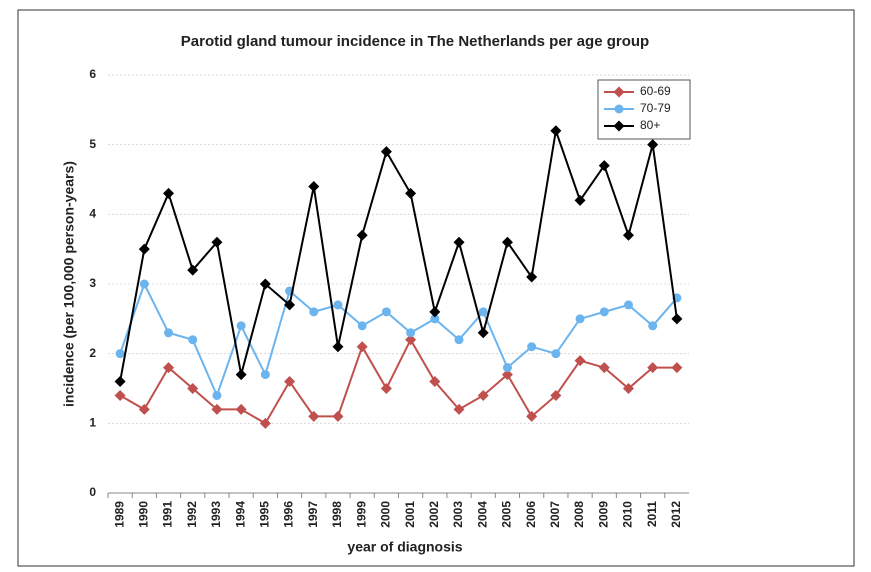 Image resolution: width=871 pixels, height=572 pixels. What do you see at coordinates (216, 514) in the screenshot?
I see `x-tick-label: 1993` at bounding box center [216, 514].